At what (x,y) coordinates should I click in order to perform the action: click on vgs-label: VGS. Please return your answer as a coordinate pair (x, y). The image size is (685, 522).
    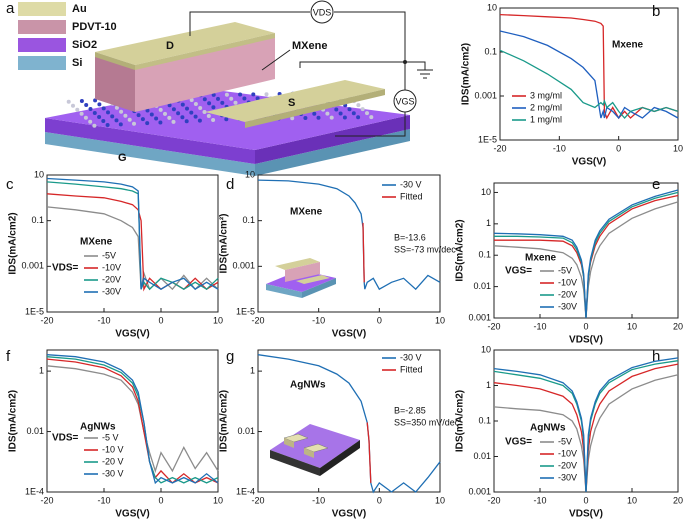
    Looking at the image, I should click on (404, 101).